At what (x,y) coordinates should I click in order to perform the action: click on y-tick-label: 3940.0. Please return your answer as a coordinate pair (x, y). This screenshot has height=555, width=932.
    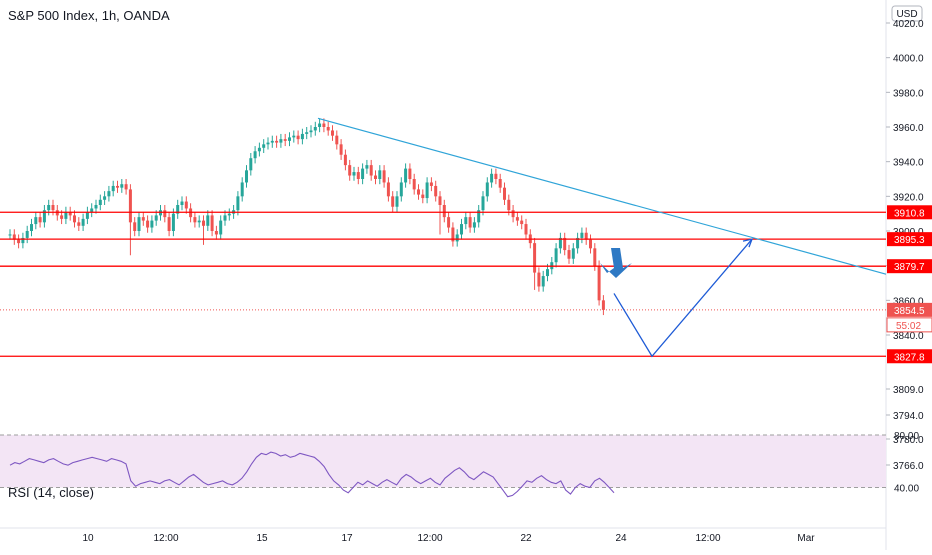
    Looking at the image, I should click on (908, 163).